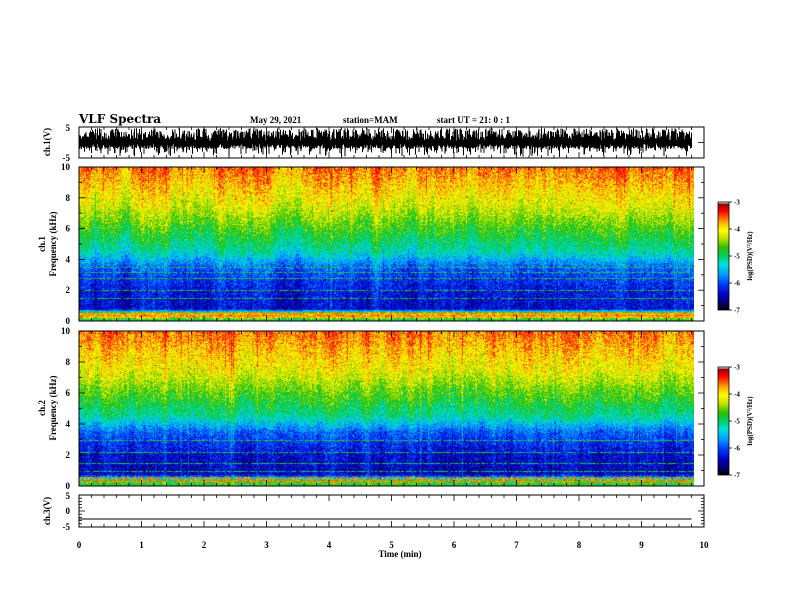 This screenshot has width=792, height=612. What do you see at coordinates (329, 545) in the screenshot?
I see `time-tick-label: 4` at bounding box center [329, 545].